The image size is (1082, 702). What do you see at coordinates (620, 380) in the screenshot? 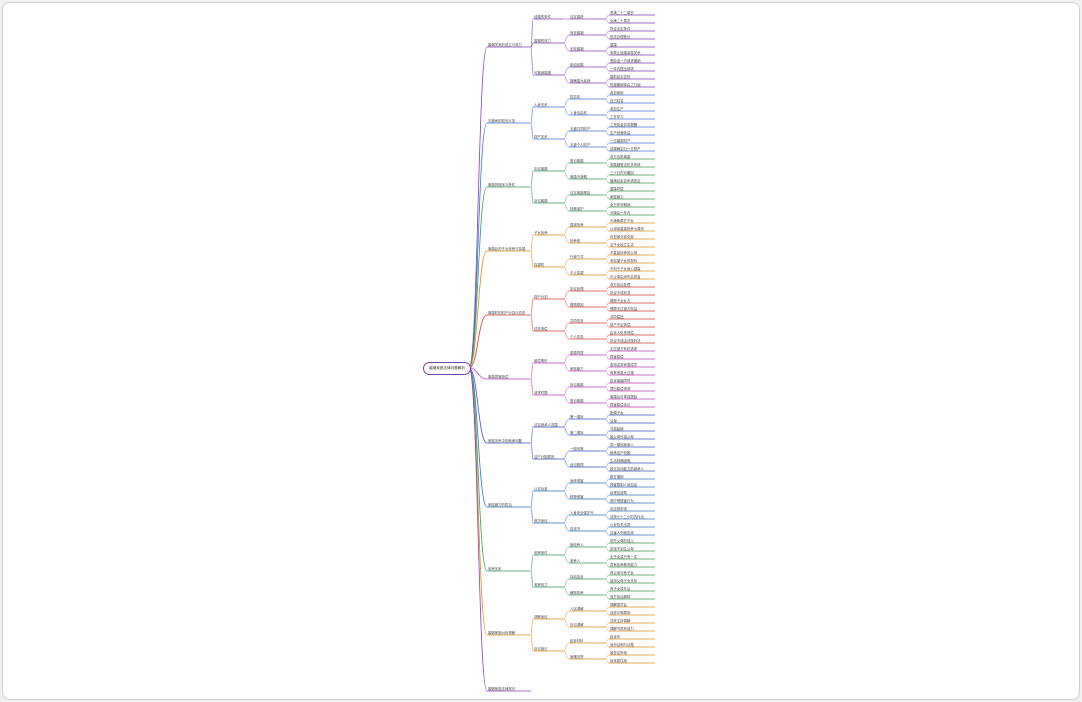
I see `leaf-topic: 起诉离婚同时` at bounding box center [620, 380].